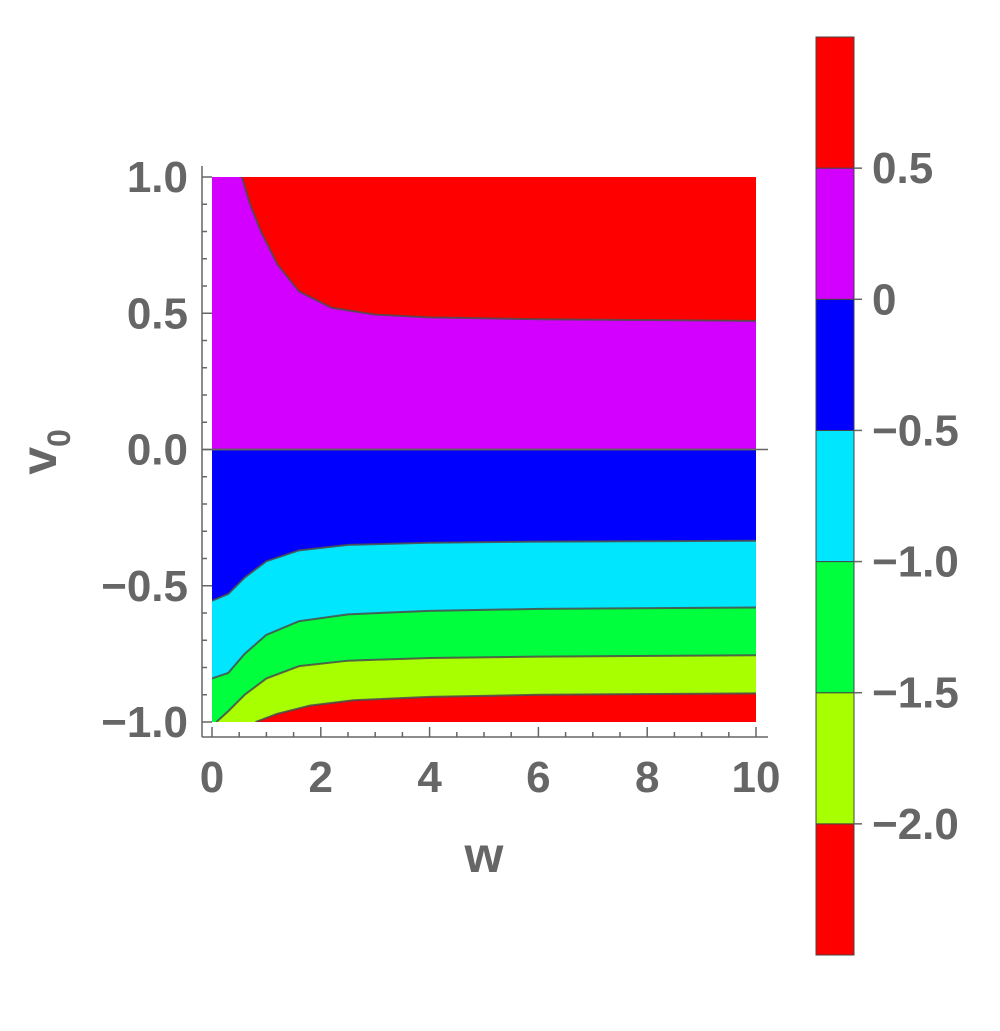  What do you see at coordinates (157, 313) in the screenshot?
I see `y-tick-label: 0.5` at bounding box center [157, 313].